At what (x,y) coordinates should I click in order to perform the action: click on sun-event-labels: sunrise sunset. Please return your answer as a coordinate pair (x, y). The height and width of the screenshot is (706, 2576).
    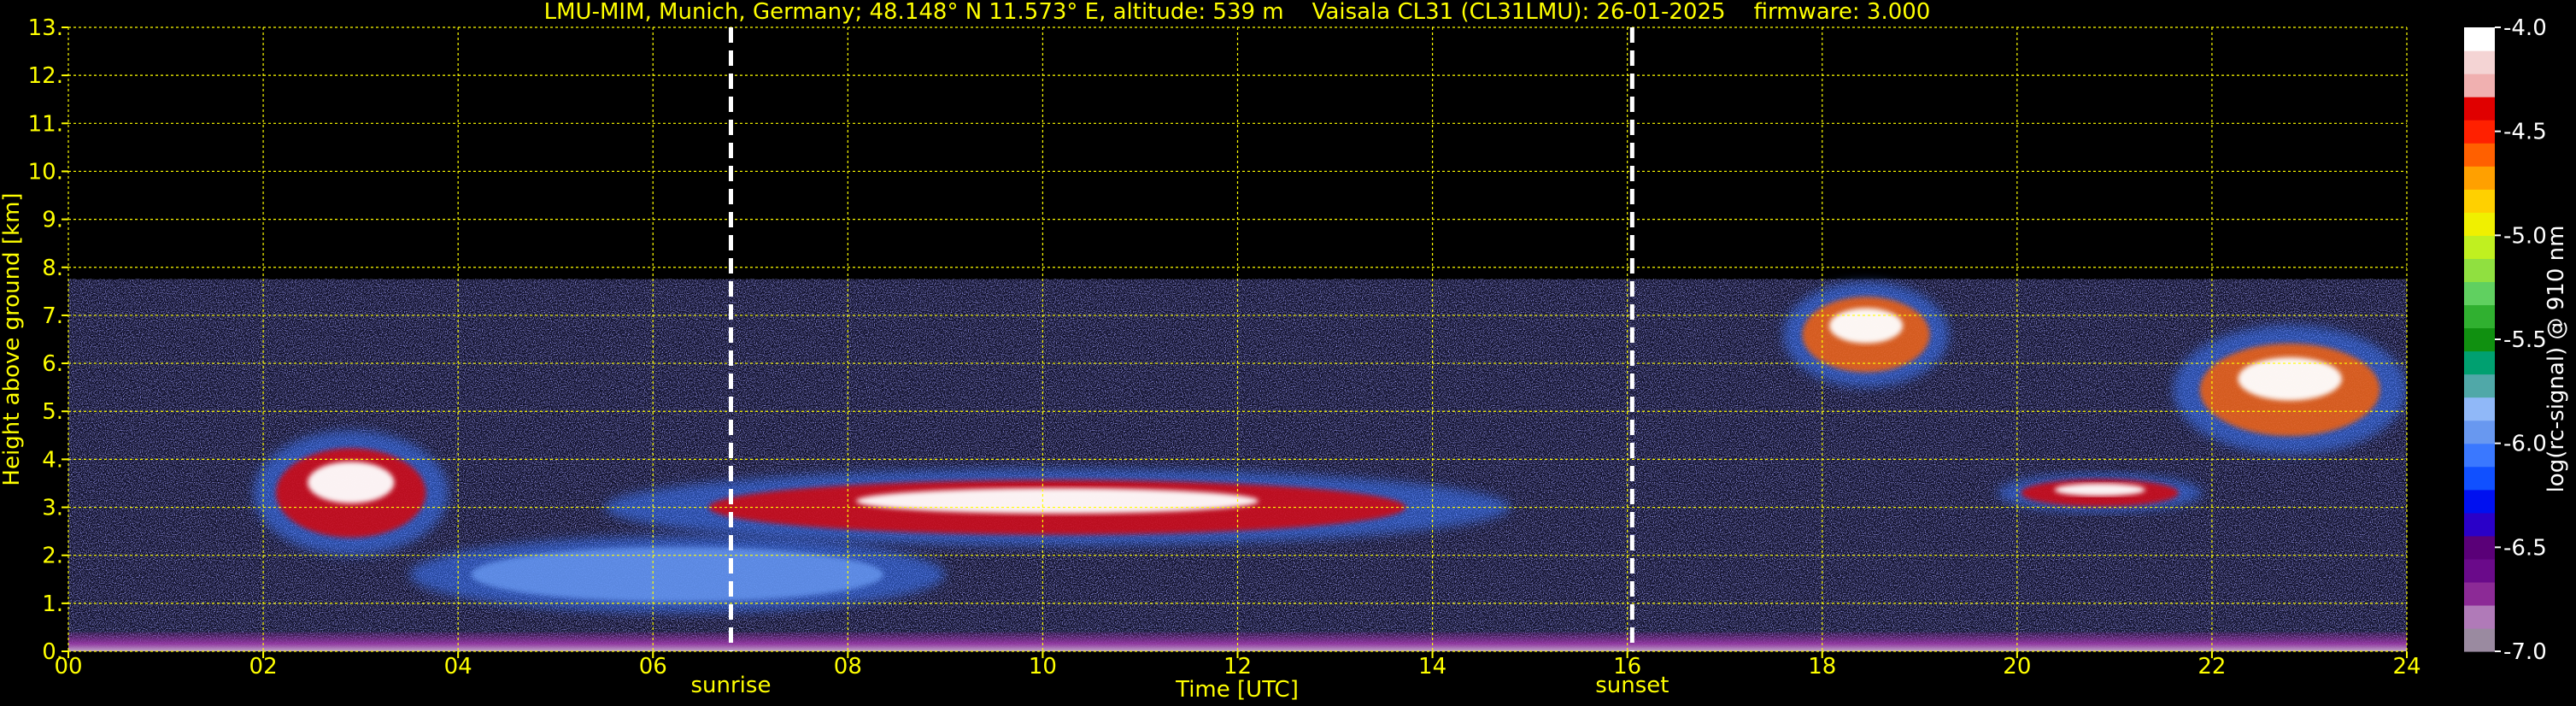
    Looking at the image, I should click on (1179, 685).